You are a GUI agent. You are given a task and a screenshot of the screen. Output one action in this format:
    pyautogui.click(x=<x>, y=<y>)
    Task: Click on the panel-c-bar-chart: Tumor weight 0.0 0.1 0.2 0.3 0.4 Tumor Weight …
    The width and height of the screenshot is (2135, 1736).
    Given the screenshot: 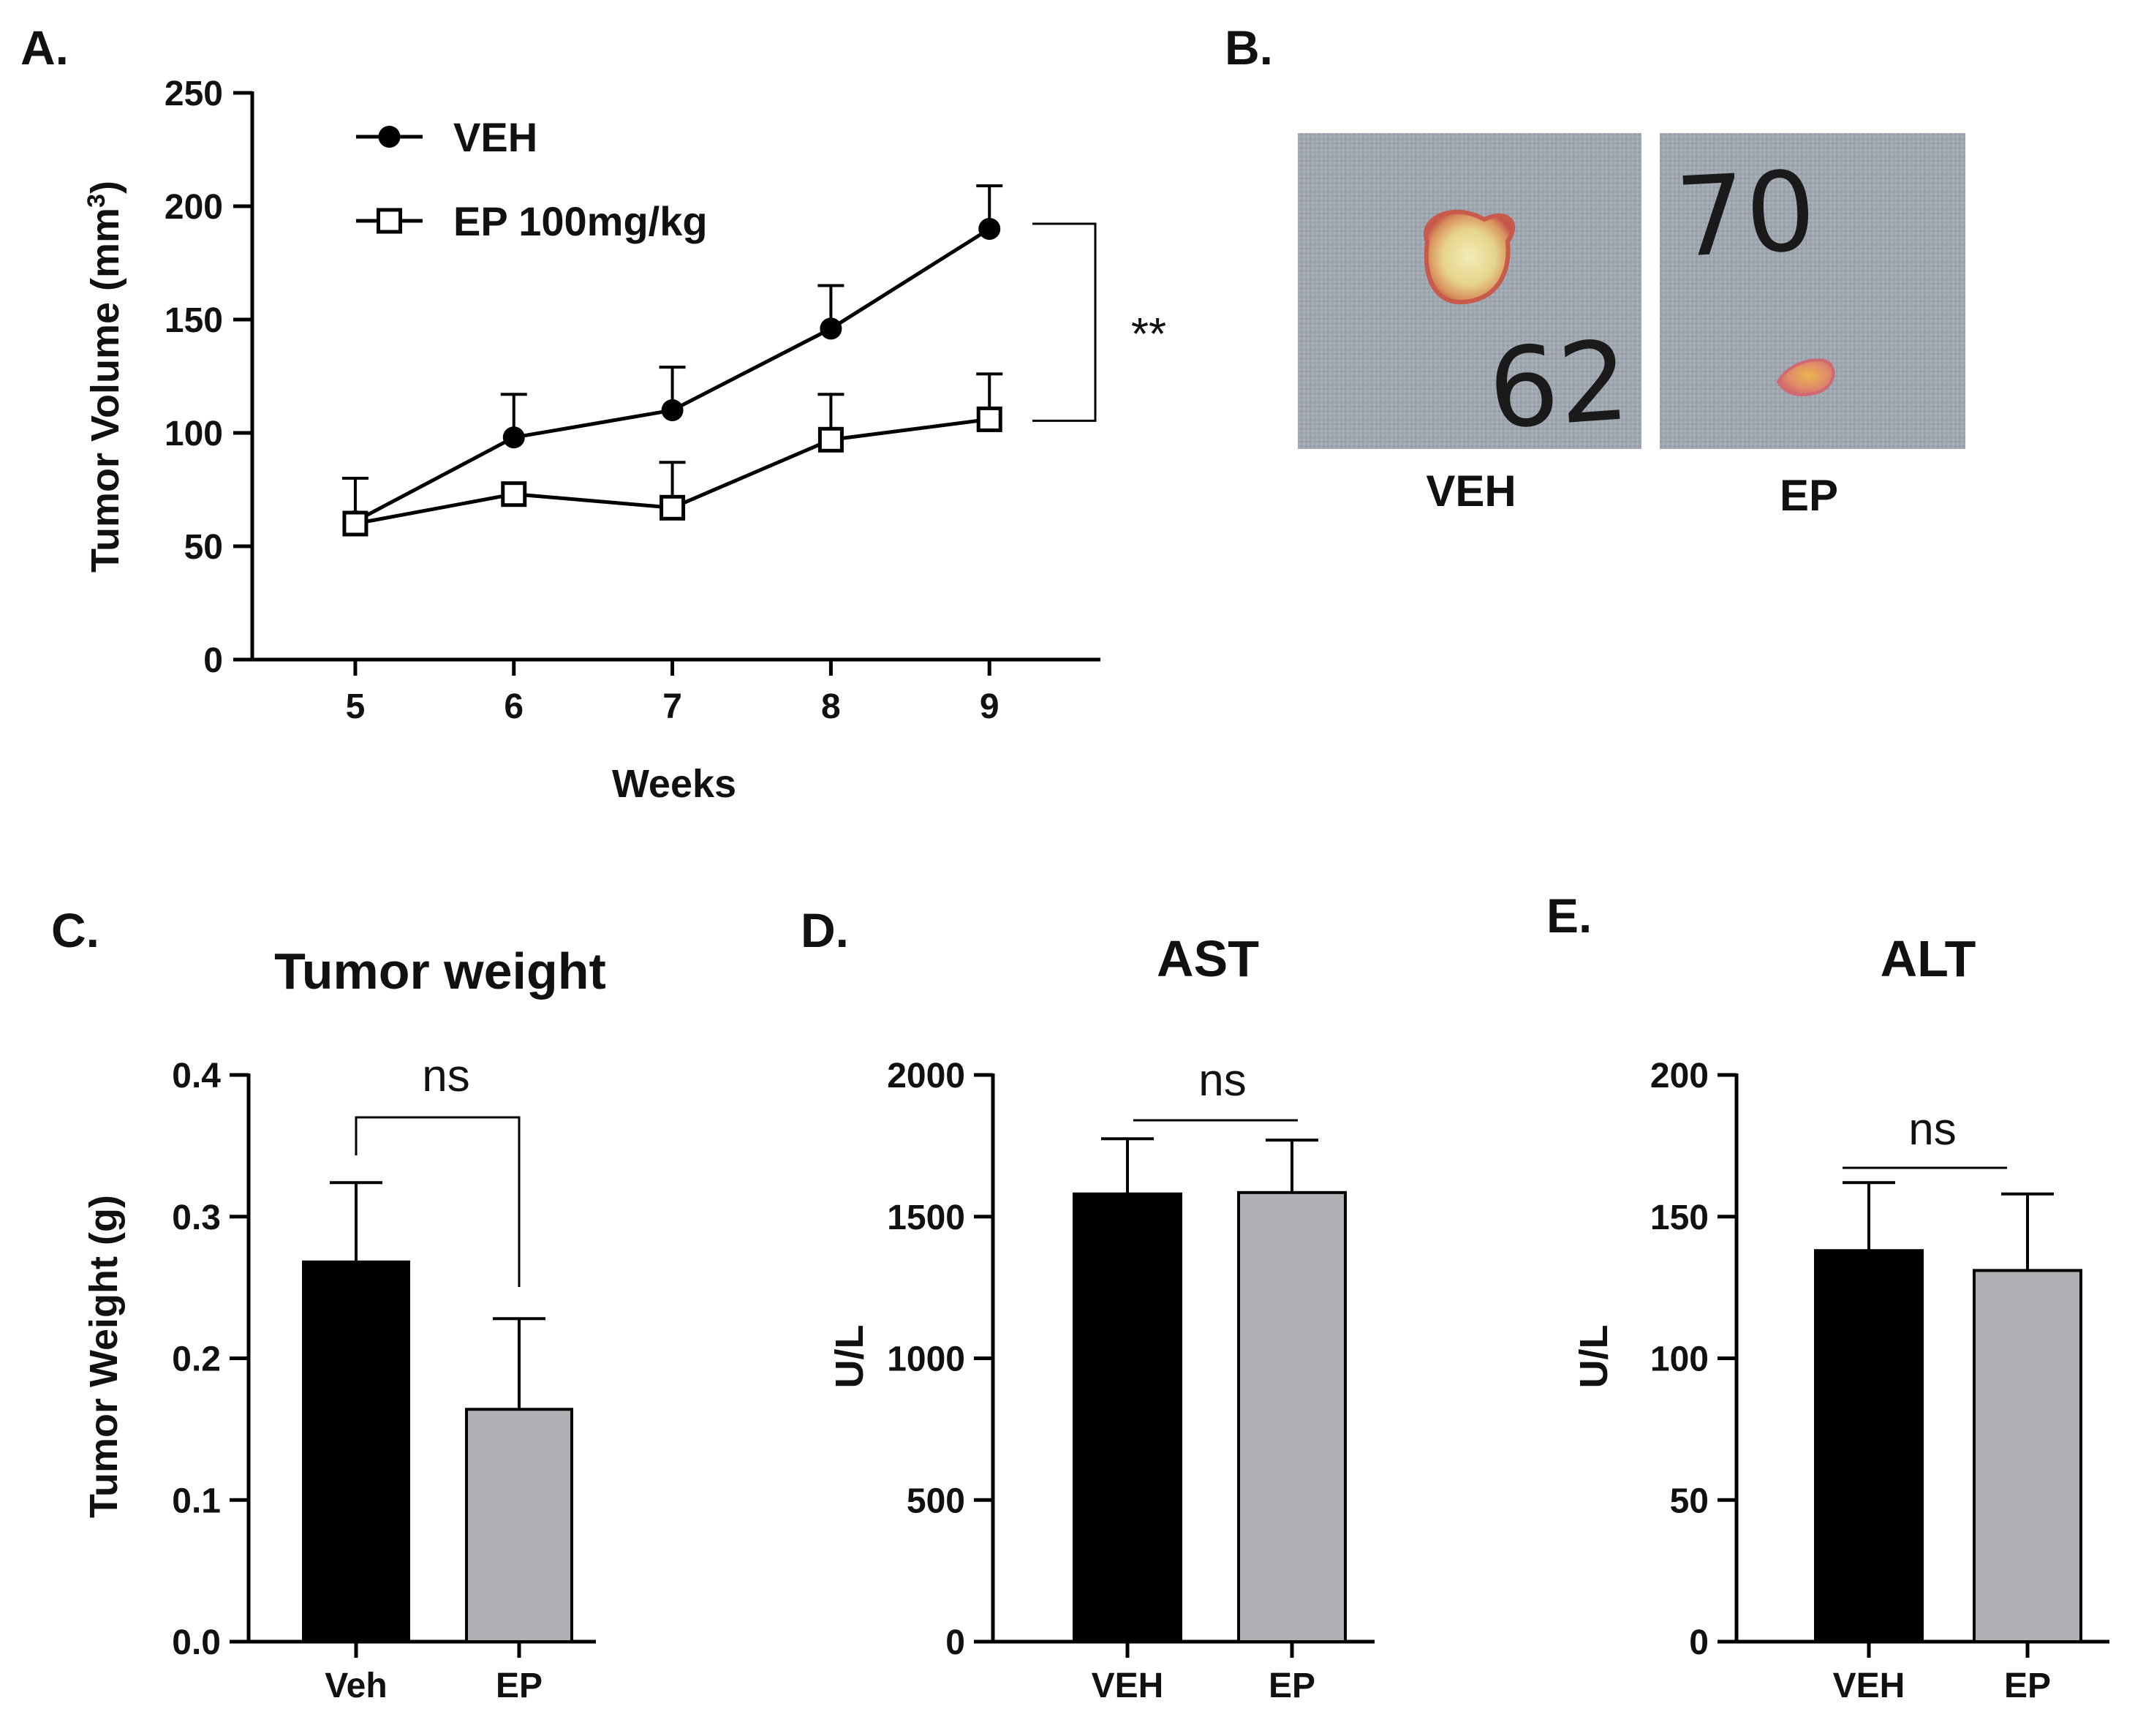 What is the action you would take?
    pyautogui.click(x=344, y=1324)
    